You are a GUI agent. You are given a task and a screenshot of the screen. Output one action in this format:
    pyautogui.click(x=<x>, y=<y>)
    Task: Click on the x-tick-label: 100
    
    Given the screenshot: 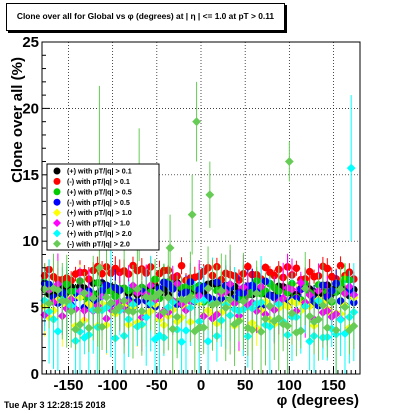 What is the action you would take?
    pyautogui.click(x=289, y=385)
    